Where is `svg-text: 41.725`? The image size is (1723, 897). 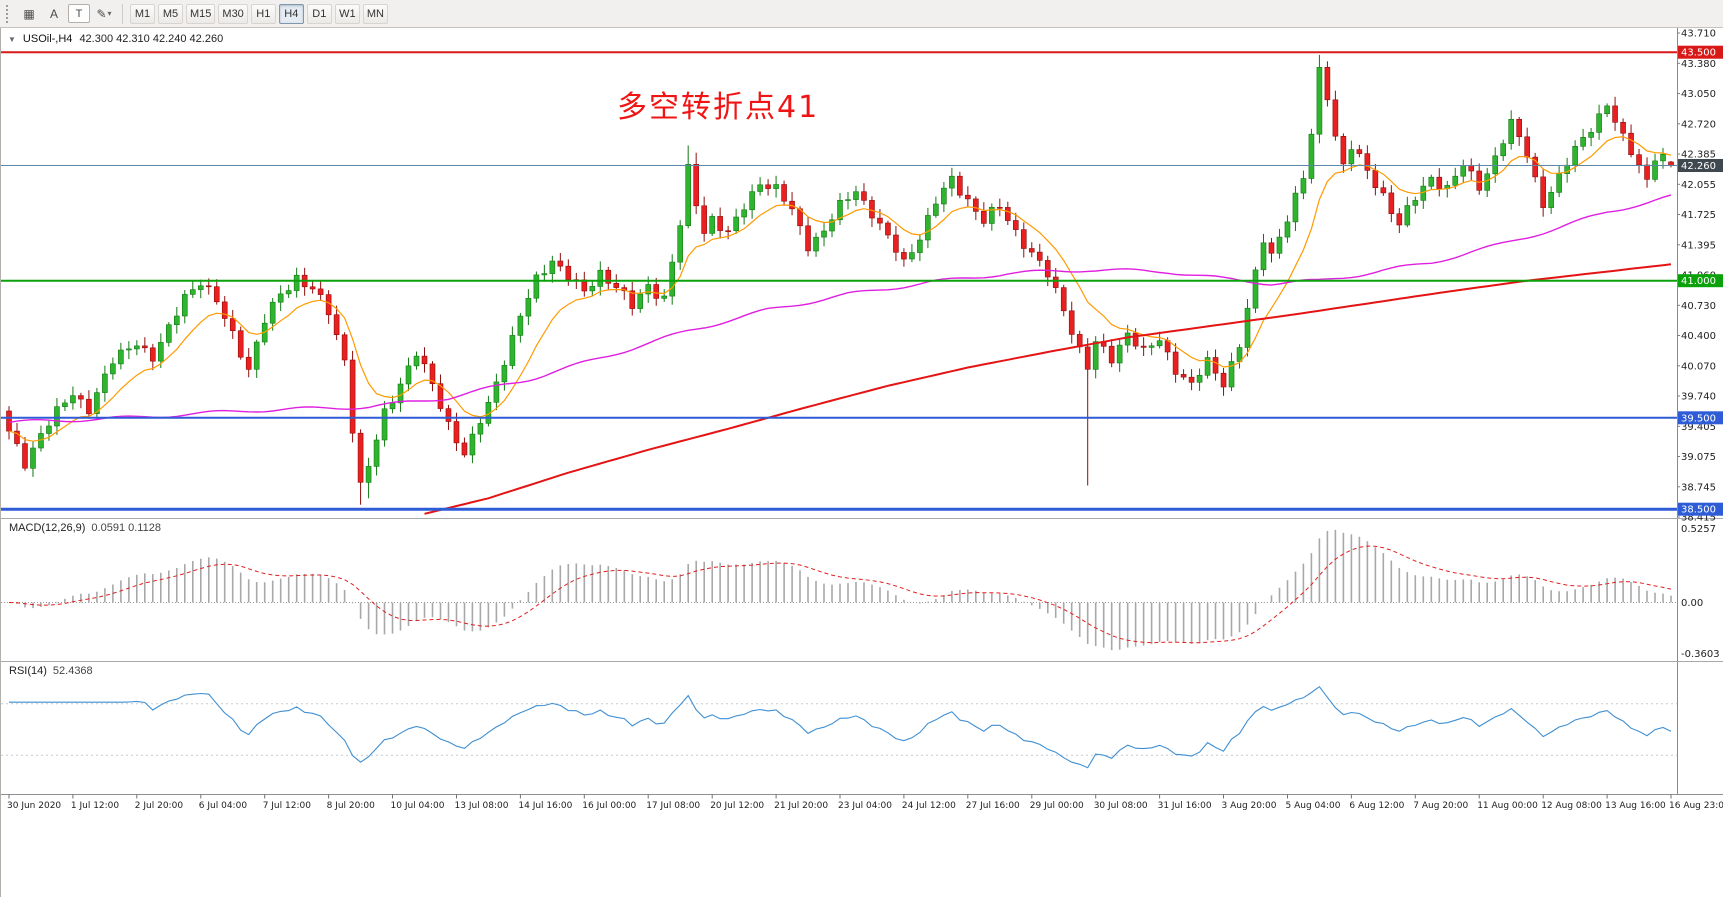
svg-text: 41.725 is located at coordinates (1698, 215).